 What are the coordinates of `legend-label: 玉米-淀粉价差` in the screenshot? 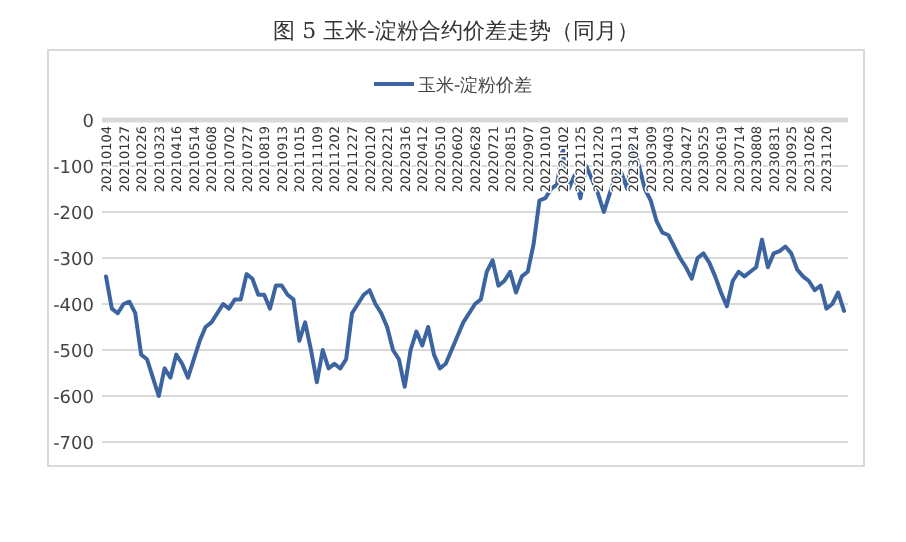 It's located at (475, 86).